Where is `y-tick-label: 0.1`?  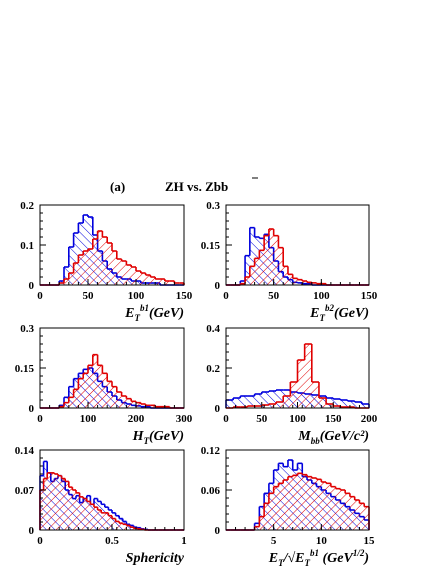
y-tick-label: 0.1 is located at coordinates (27, 246).